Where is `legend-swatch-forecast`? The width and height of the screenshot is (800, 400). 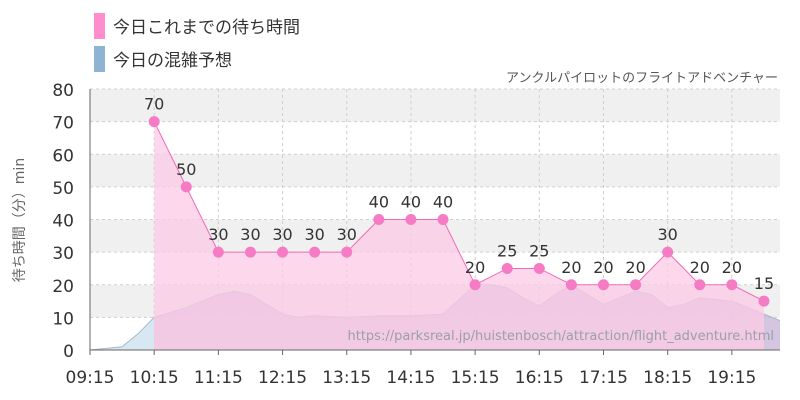 legend-swatch-forecast is located at coordinates (99, 59).